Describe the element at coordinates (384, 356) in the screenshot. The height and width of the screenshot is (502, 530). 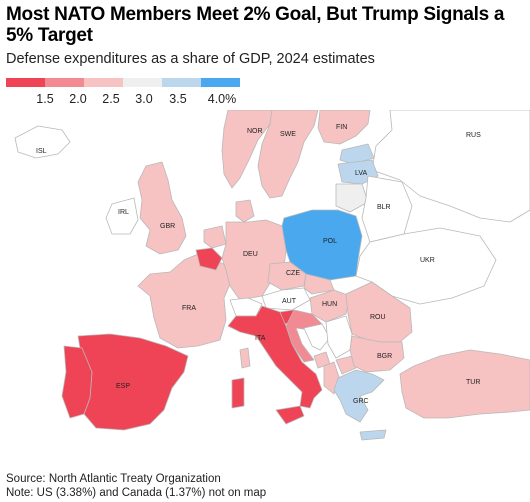
I see `label-bgr: BGR` at that location.